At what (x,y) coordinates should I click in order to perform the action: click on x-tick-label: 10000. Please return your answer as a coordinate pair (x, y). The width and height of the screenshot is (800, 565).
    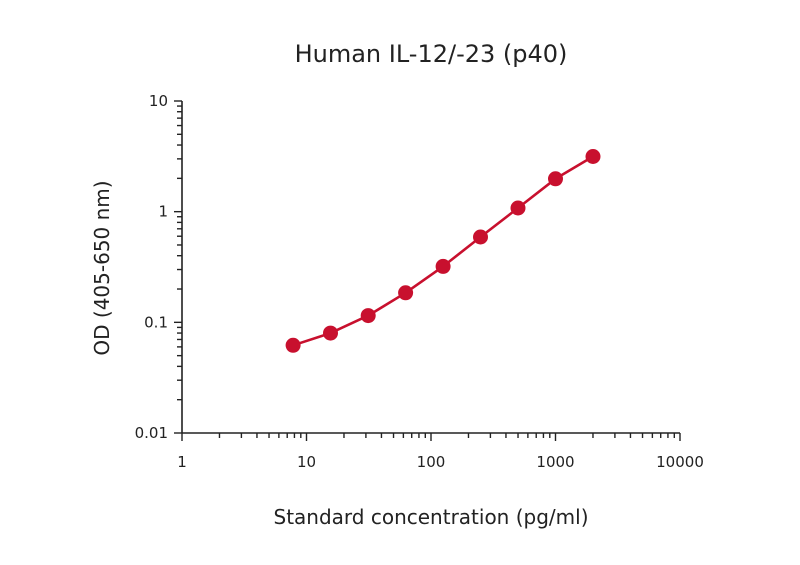
    Looking at the image, I should click on (680, 462).